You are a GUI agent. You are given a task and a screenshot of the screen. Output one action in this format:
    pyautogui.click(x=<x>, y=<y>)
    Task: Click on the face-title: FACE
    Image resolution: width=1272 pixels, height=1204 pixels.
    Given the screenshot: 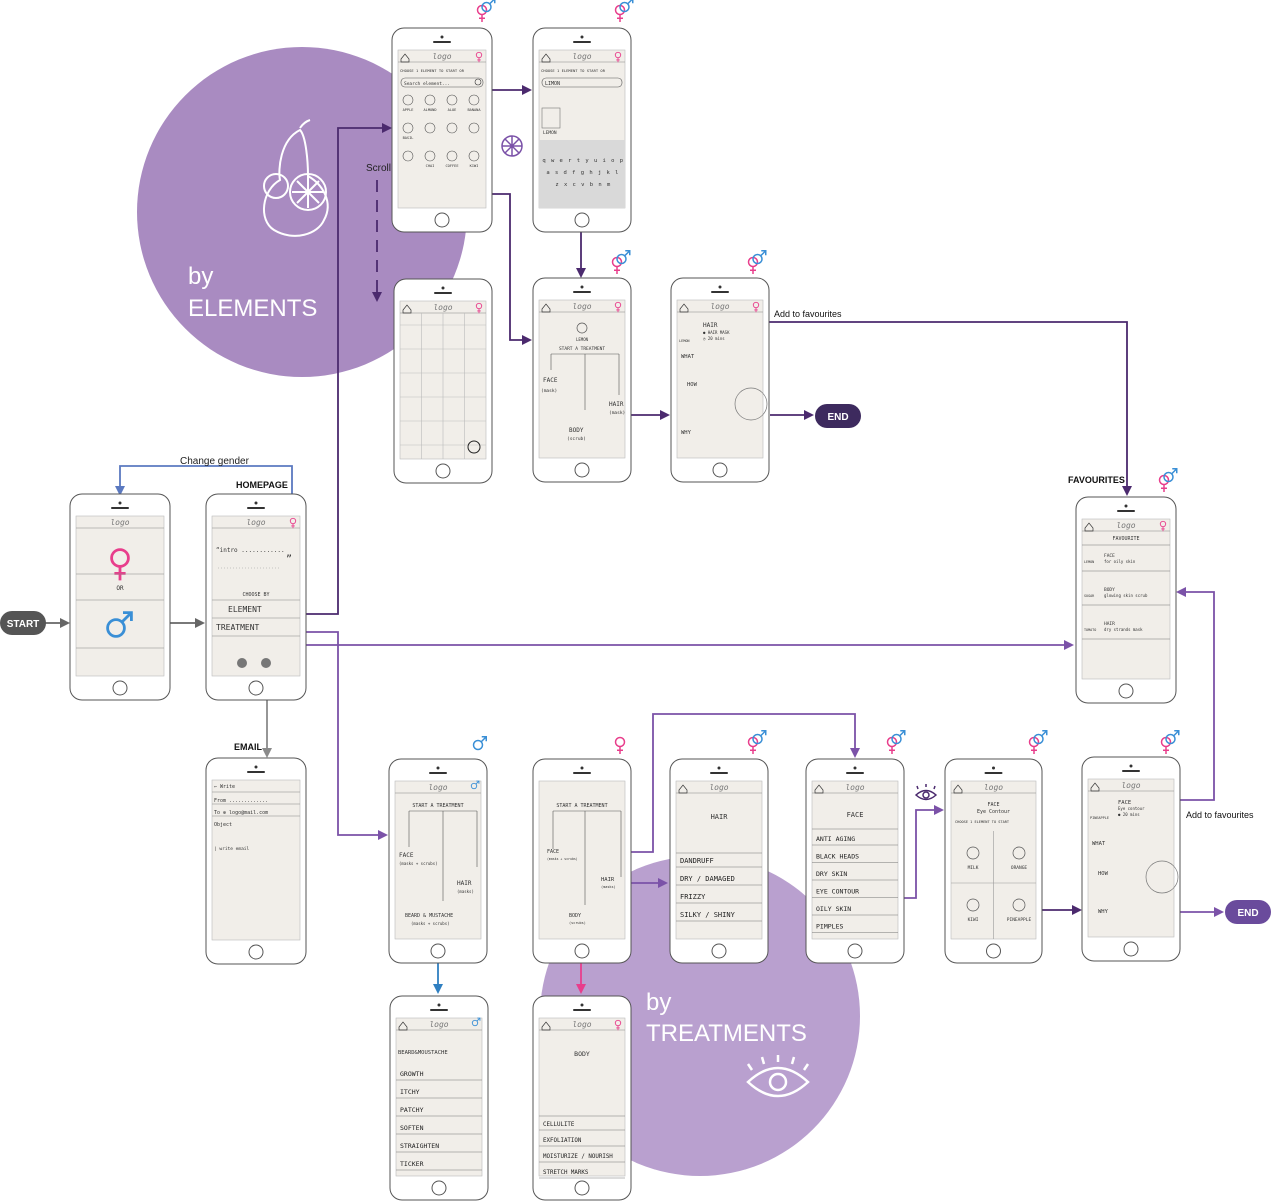 What is the action you would take?
    pyautogui.click(x=993, y=805)
    